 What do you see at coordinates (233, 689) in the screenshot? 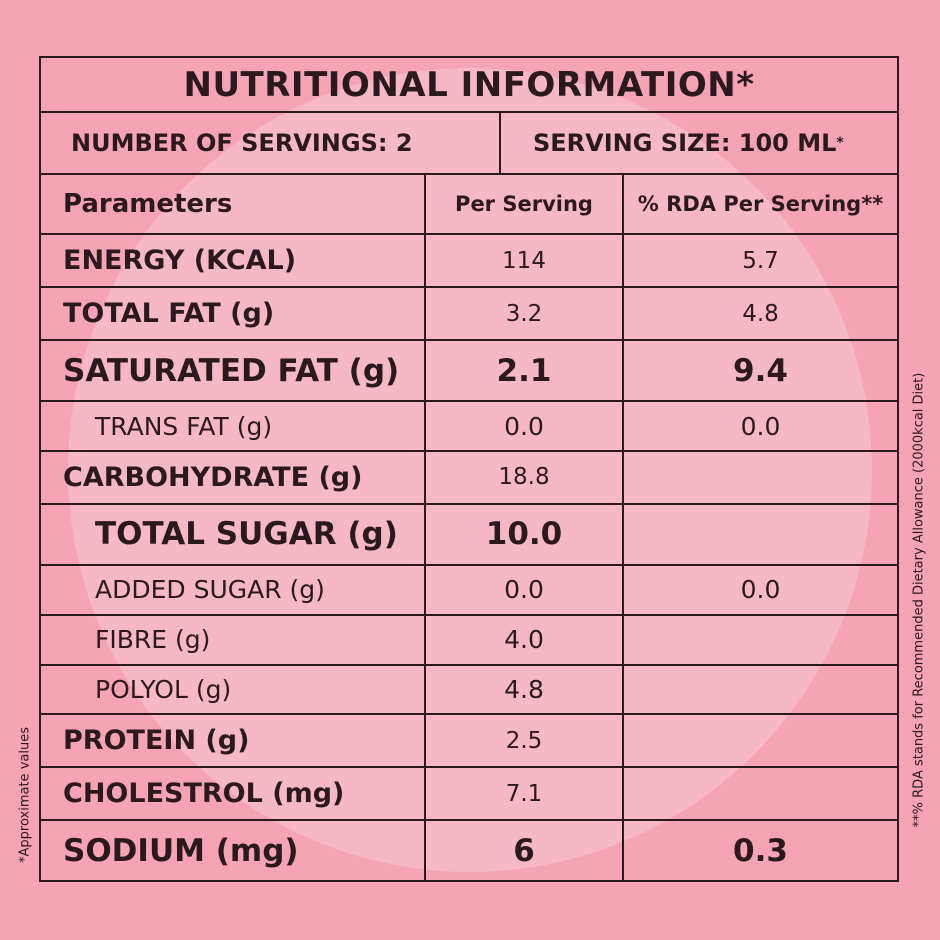
I see `row-parameter: POLYOL (g)` at bounding box center [233, 689].